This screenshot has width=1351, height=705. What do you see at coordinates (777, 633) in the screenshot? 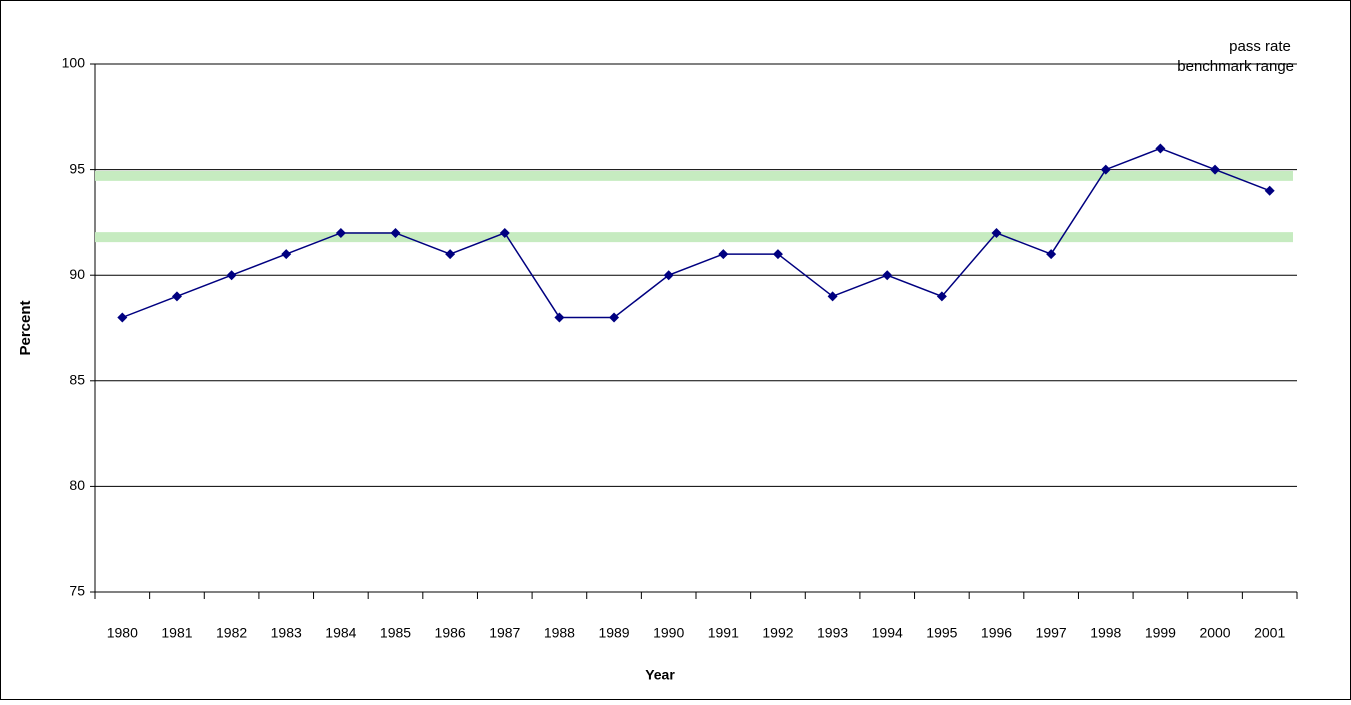
I see `x-tick-label: 1992` at bounding box center [777, 633].